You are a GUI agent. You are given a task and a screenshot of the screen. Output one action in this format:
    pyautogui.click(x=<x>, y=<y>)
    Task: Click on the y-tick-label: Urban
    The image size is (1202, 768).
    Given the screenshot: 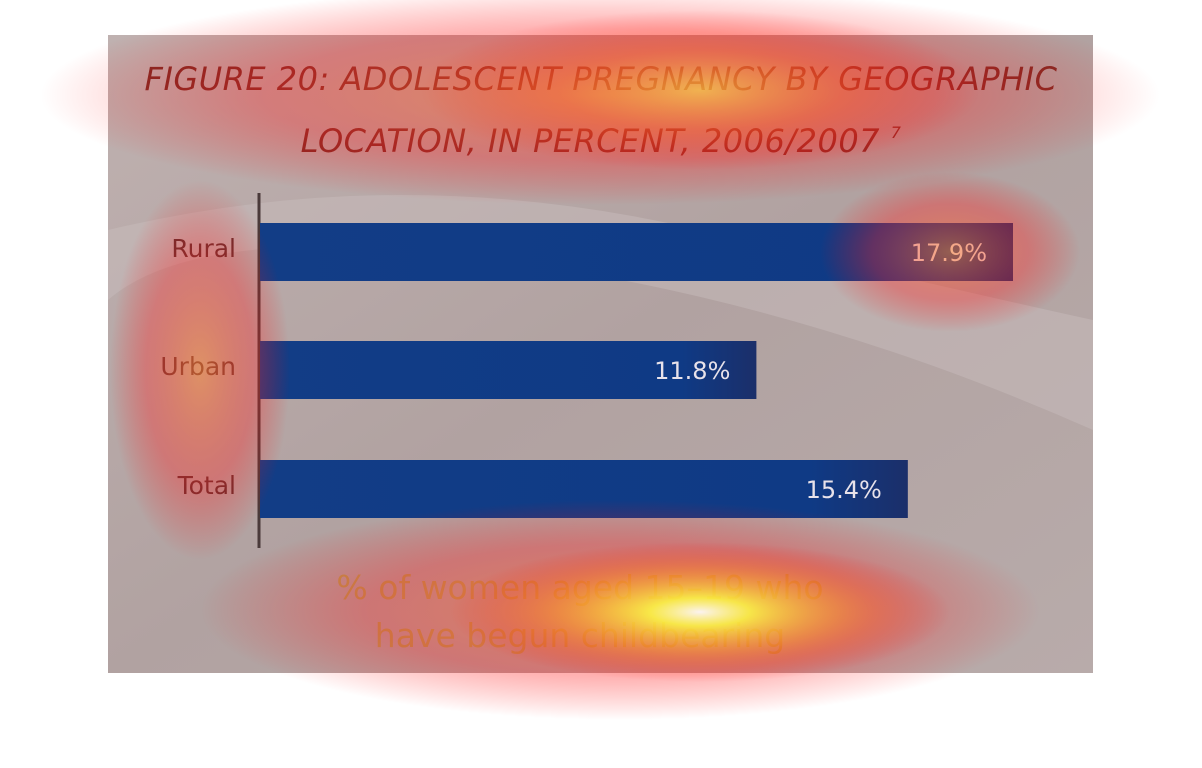 What is the action you would take?
    pyautogui.click(x=198, y=366)
    